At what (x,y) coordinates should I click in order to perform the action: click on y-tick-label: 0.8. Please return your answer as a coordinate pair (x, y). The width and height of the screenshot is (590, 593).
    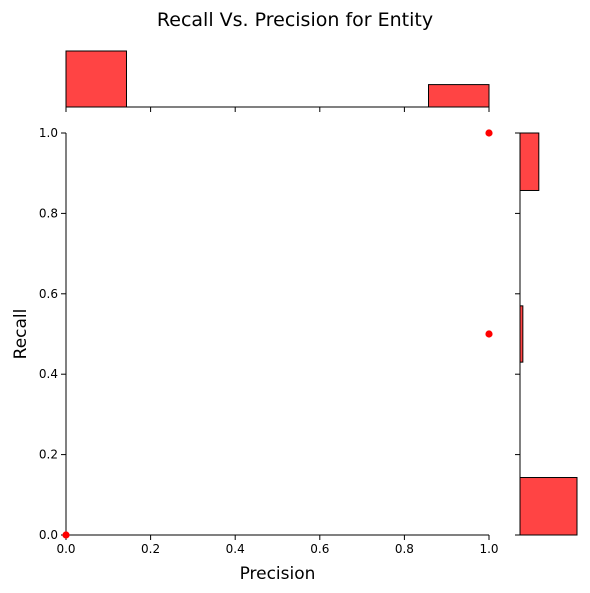
    Looking at the image, I should click on (48, 213).